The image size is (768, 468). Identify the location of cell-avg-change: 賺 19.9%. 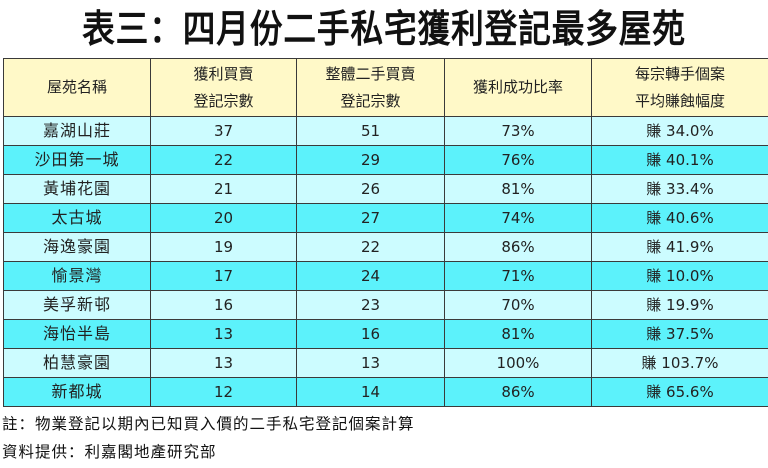
(679, 305).